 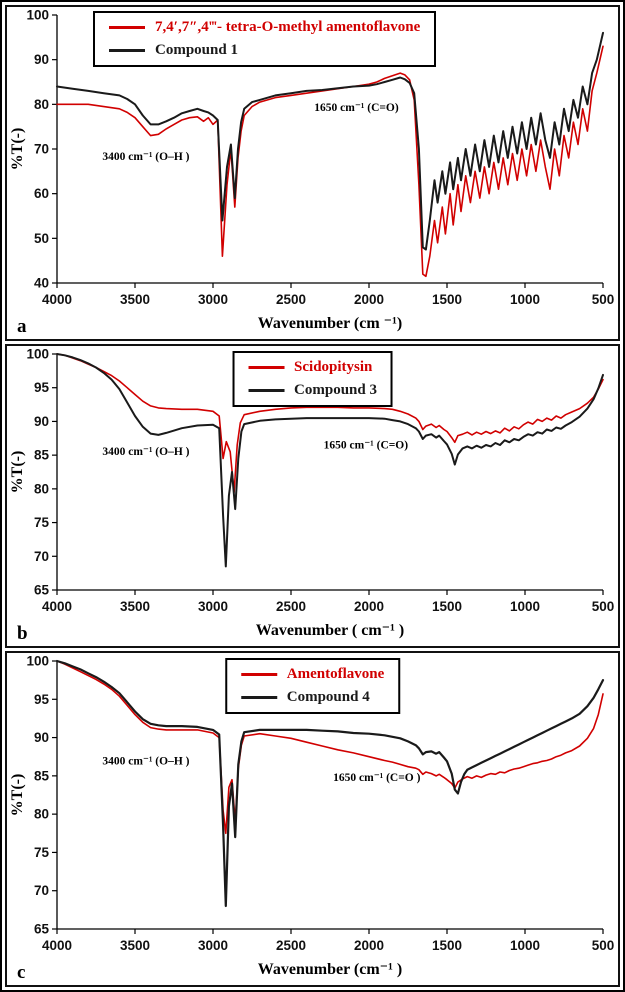 I want to click on y-tick-label: 50, so click(x=41, y=238).